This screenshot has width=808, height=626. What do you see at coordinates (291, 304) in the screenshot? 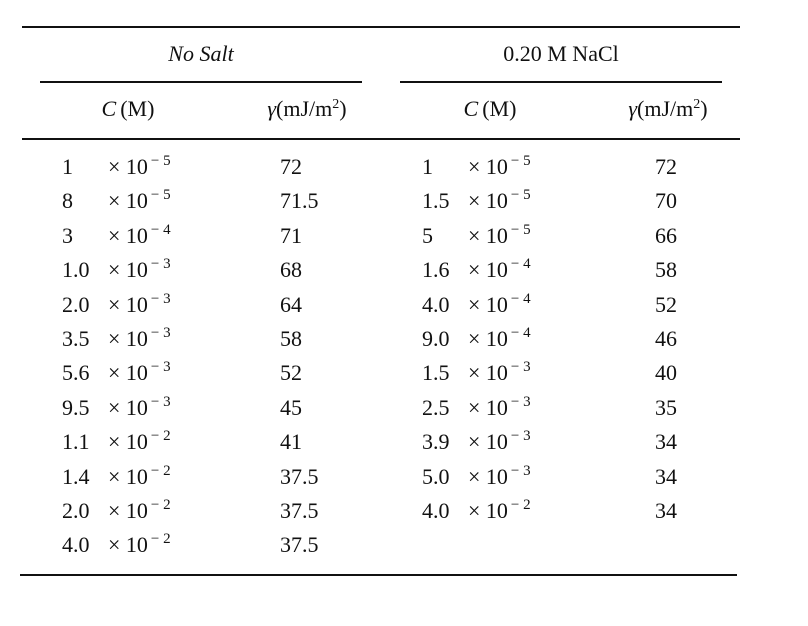
I see `tension-value: 64` at bounding box center [291, 304].